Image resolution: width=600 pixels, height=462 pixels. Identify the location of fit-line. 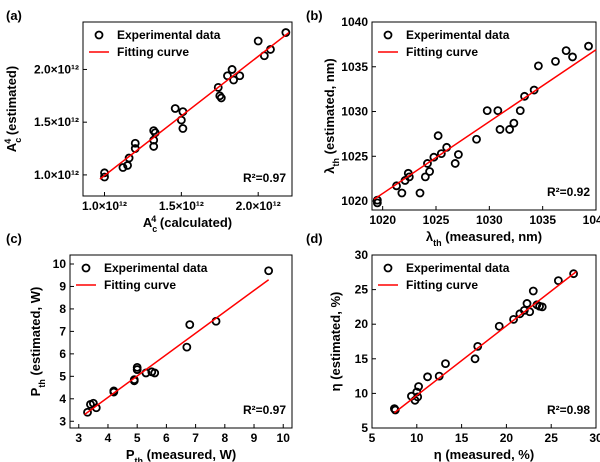
(485, 124).